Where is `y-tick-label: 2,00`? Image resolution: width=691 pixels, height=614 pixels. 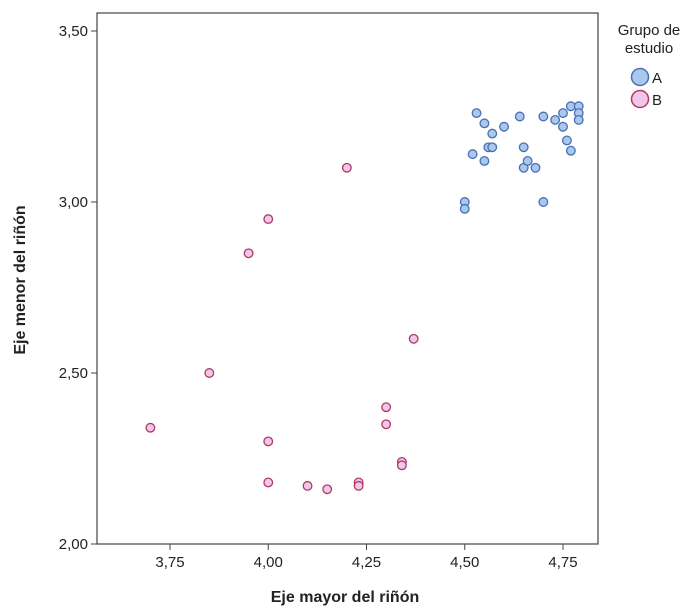
y-tick-label: 2,00 is located at coordinates (73, 544).